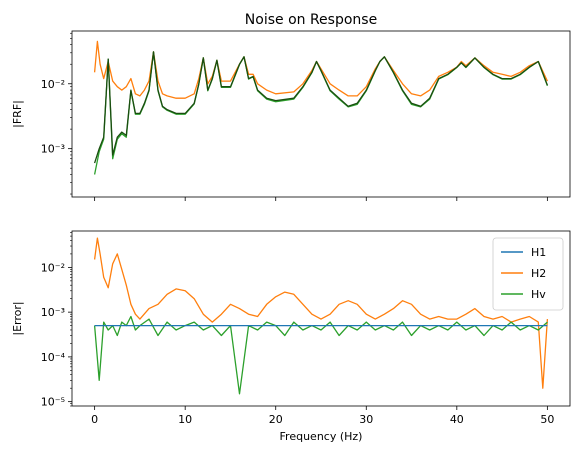 This screenshot has height=455, width=579. Describe the element at coordinates (547, 419) in the screenshot. I see `x-tick-label: 50` at that location.